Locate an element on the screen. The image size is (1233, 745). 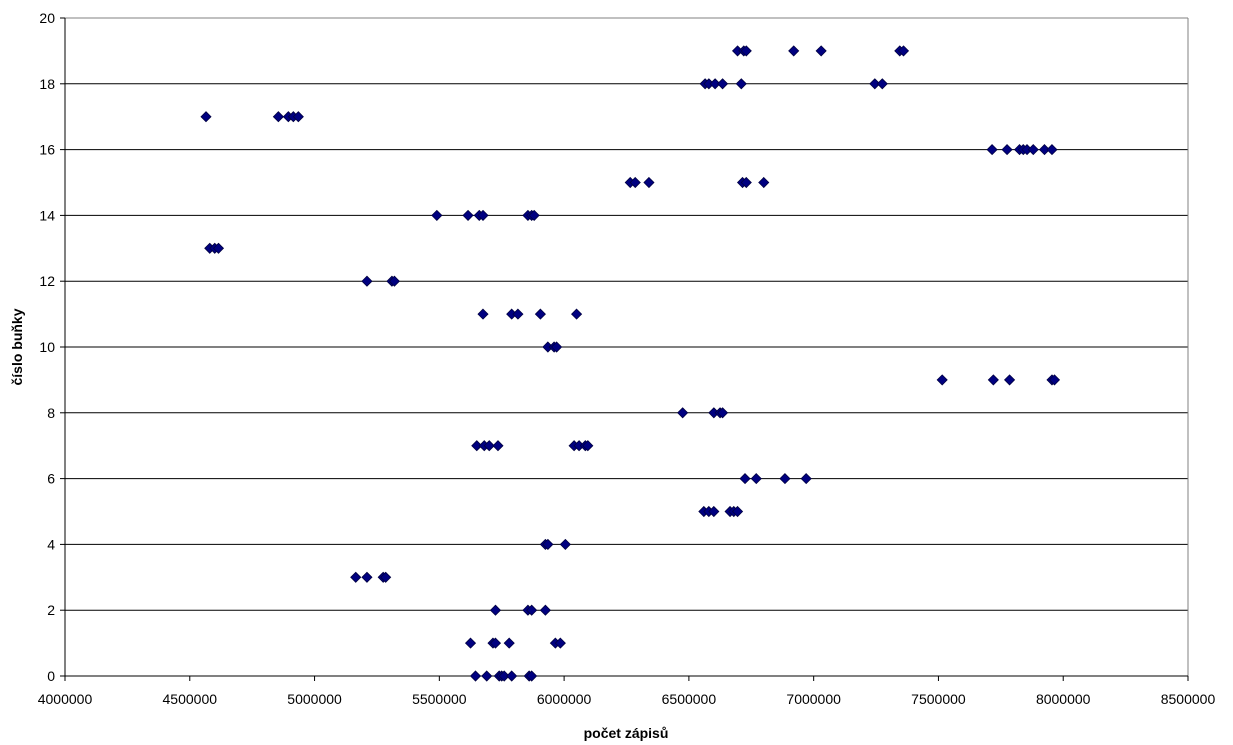
x-tick-label: 7500000 is located at coordinates (938, 699).